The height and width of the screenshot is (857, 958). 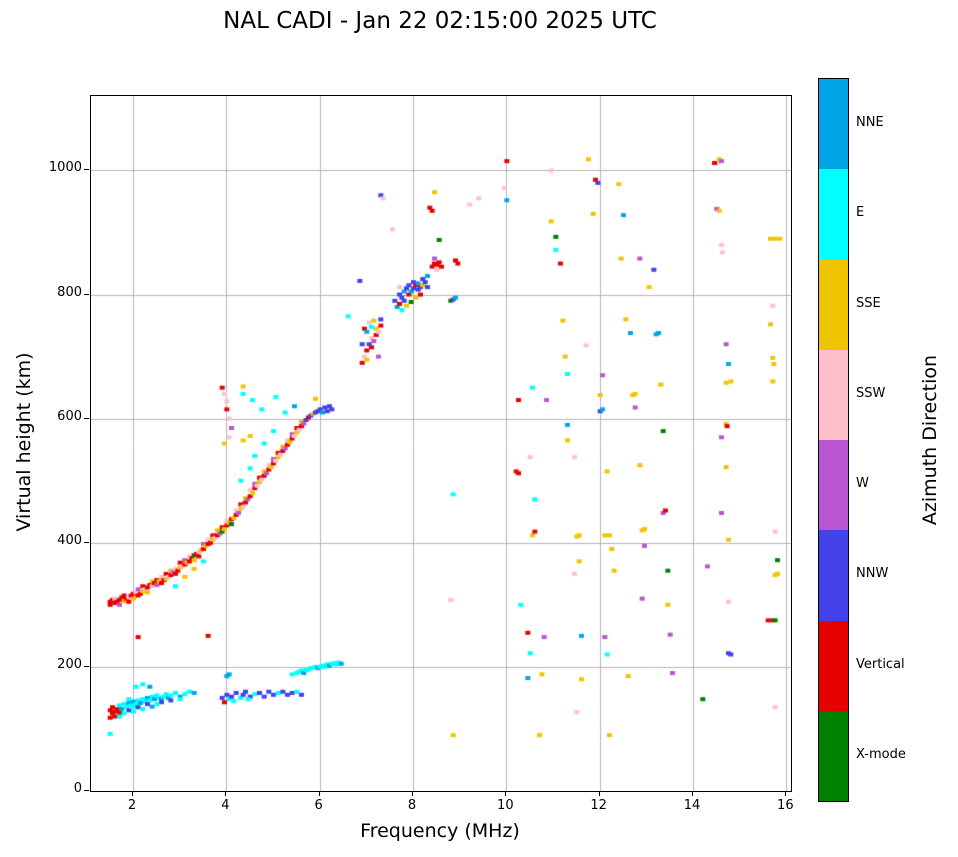 What do you see at coordinates (77, 788) in the screenshot?
I see `y-tick-label-0: 0` at bounding box center [77, 788].